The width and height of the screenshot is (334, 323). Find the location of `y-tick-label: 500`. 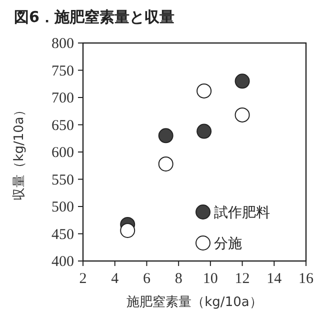

y-tick-label: 500 is located at coordinates (63, 208).